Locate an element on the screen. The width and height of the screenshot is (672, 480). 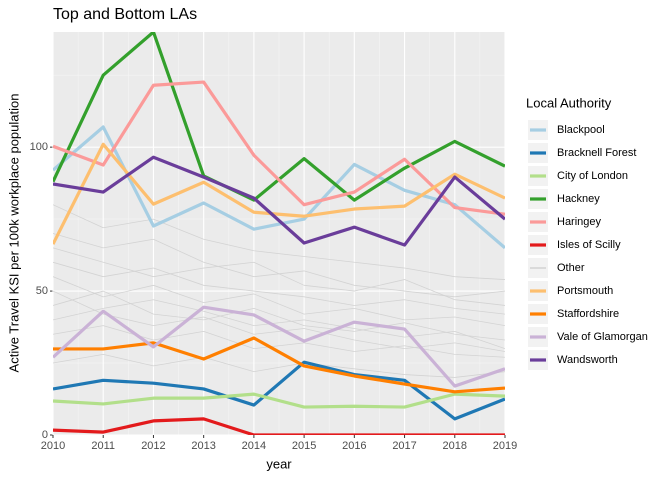
legend-label: Vale of Glamorgan is located at coordinates (602, 337).